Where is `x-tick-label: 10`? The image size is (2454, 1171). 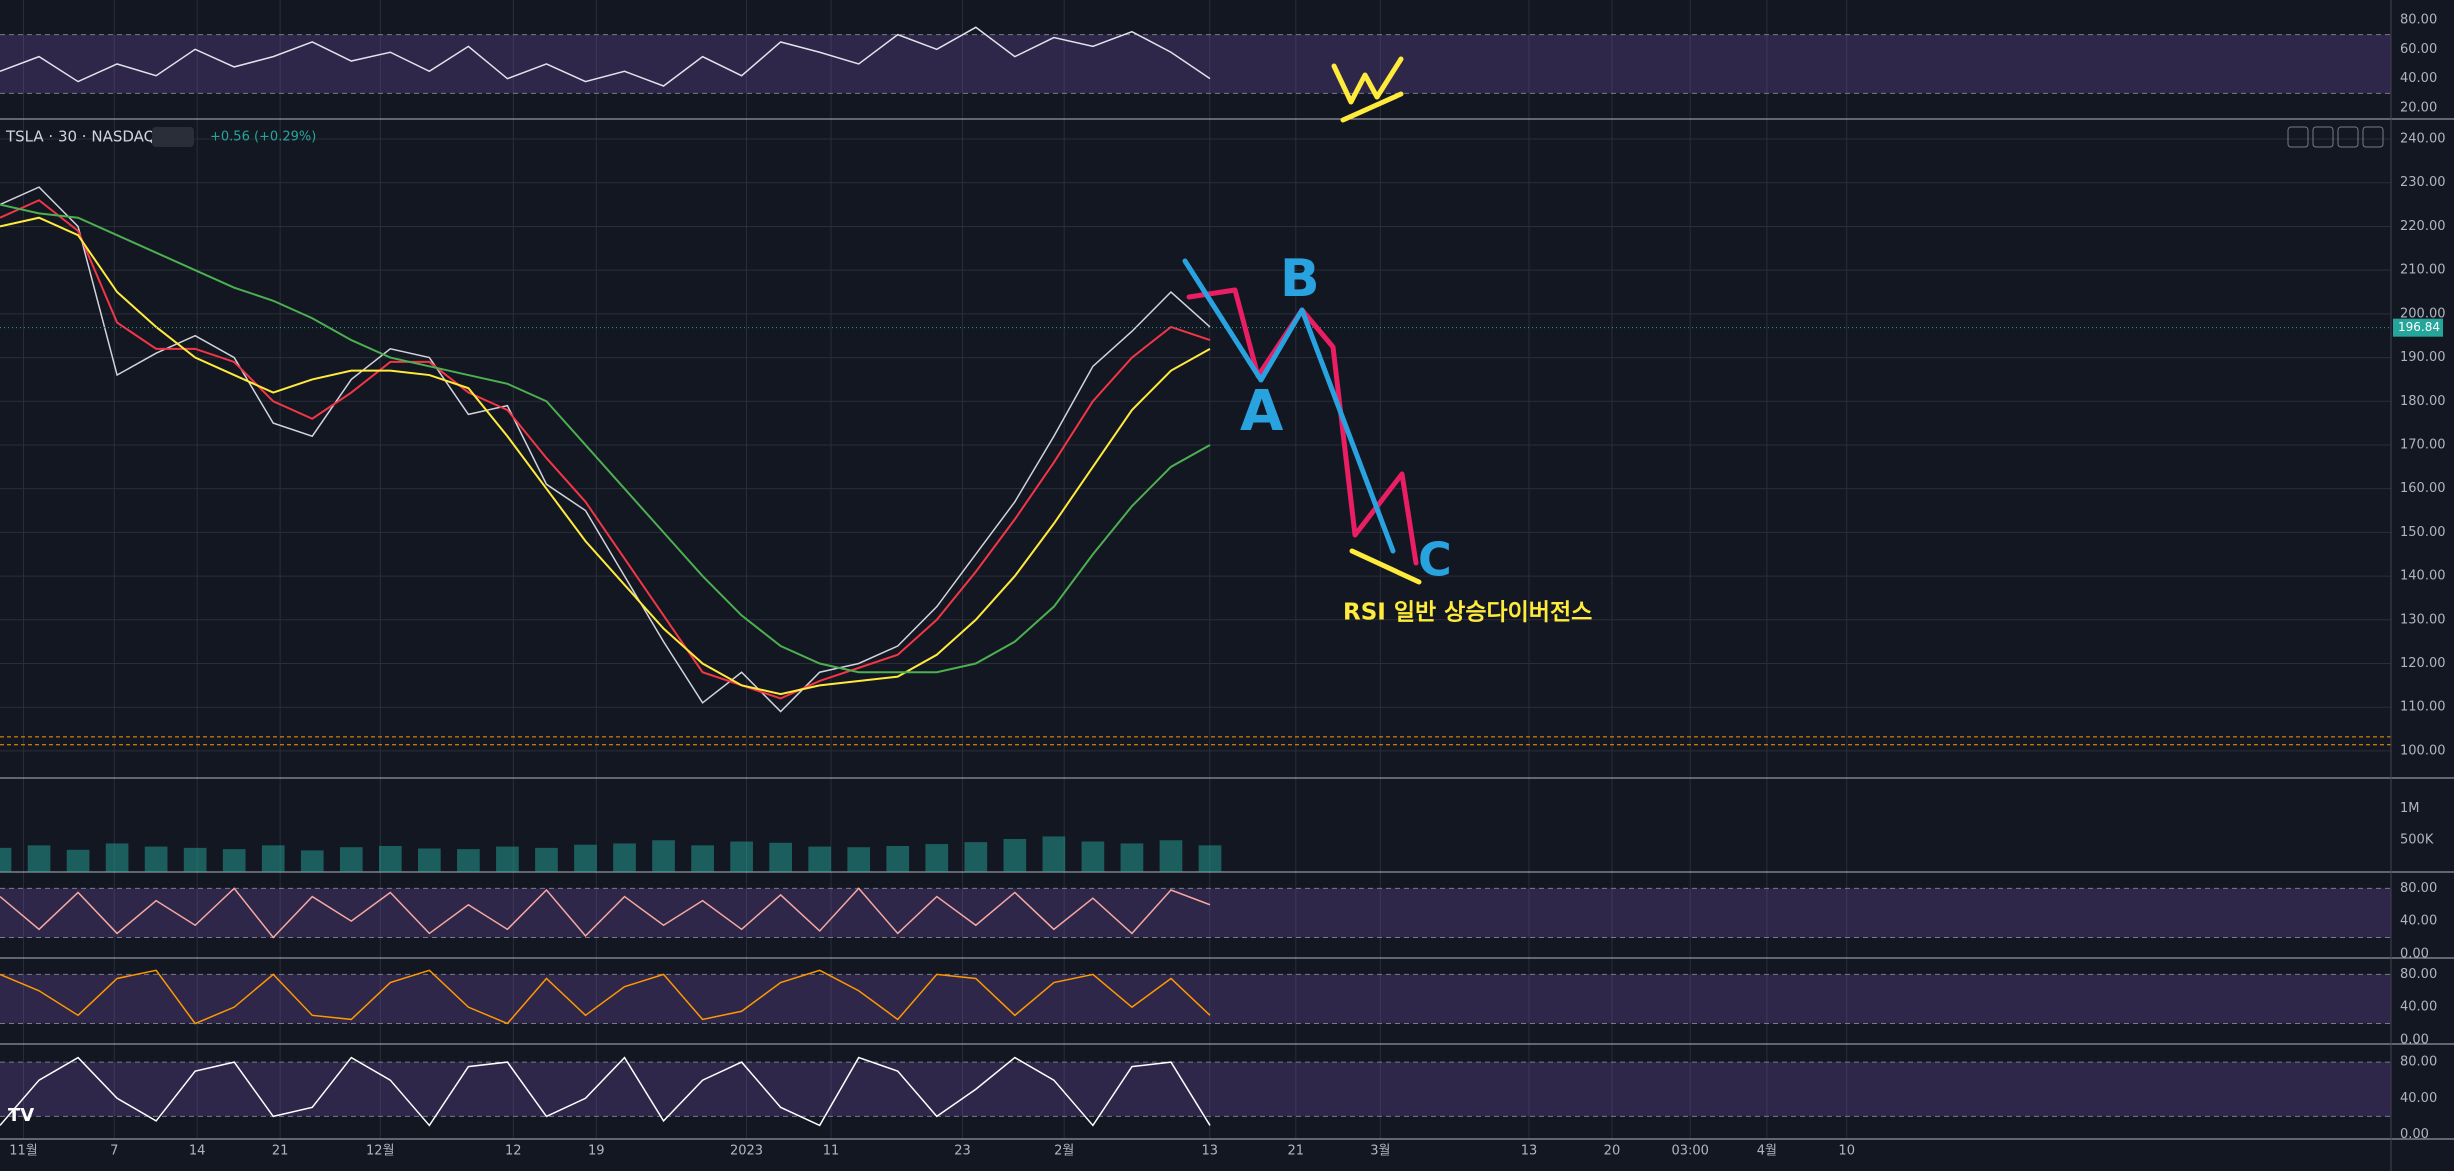 x-tick-label: 10 is located at coordinates (1846, 1151).